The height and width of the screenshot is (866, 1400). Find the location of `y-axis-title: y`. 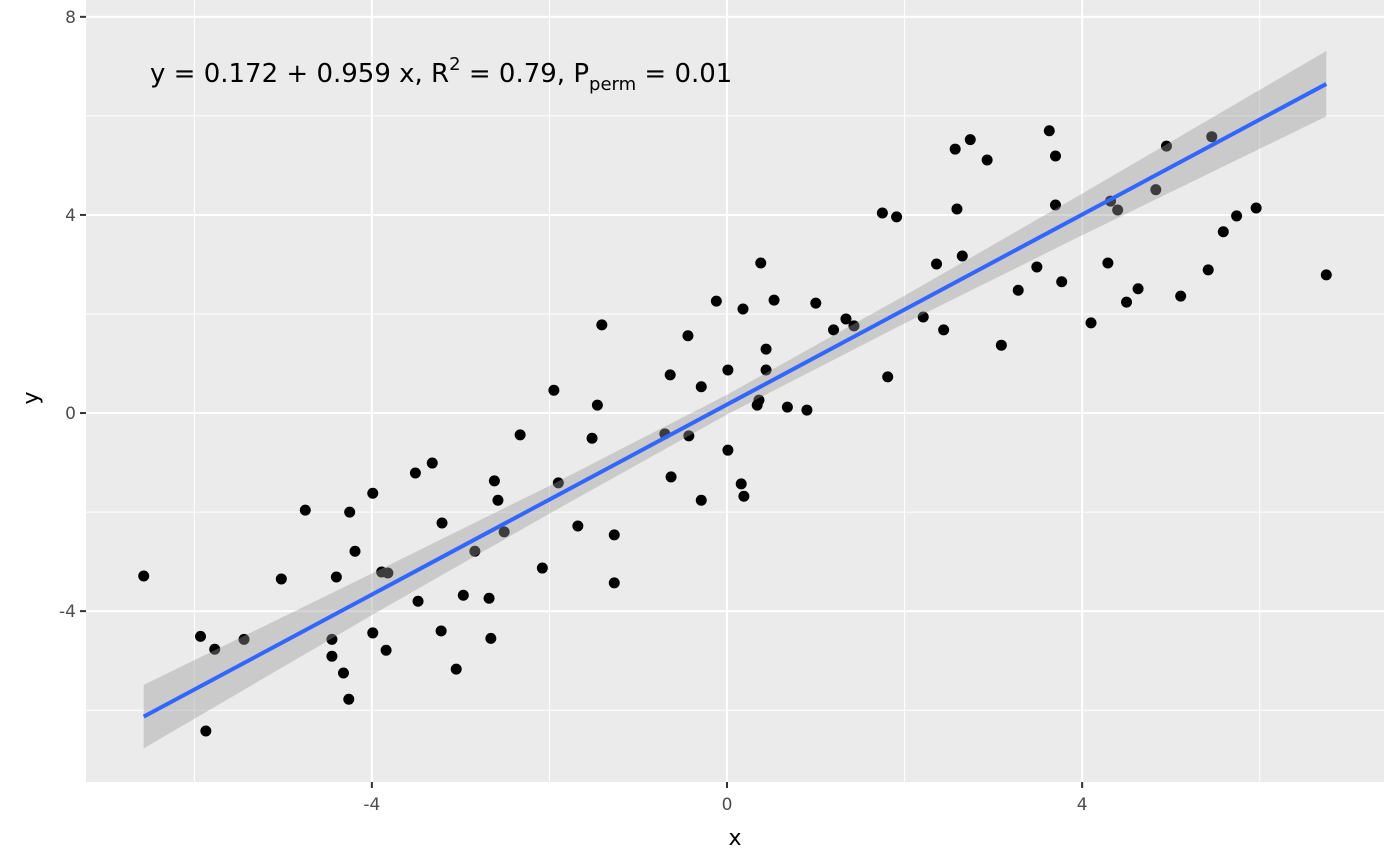

y-axis-title: y is located at coordinates (31, 397).